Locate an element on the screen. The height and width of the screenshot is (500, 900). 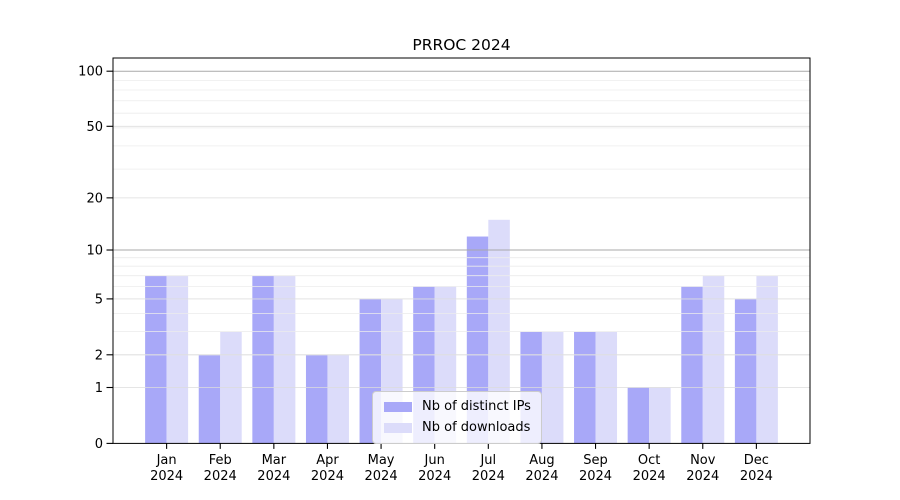
x-tick-label-month: Sep is located at coordinates (595, 460).